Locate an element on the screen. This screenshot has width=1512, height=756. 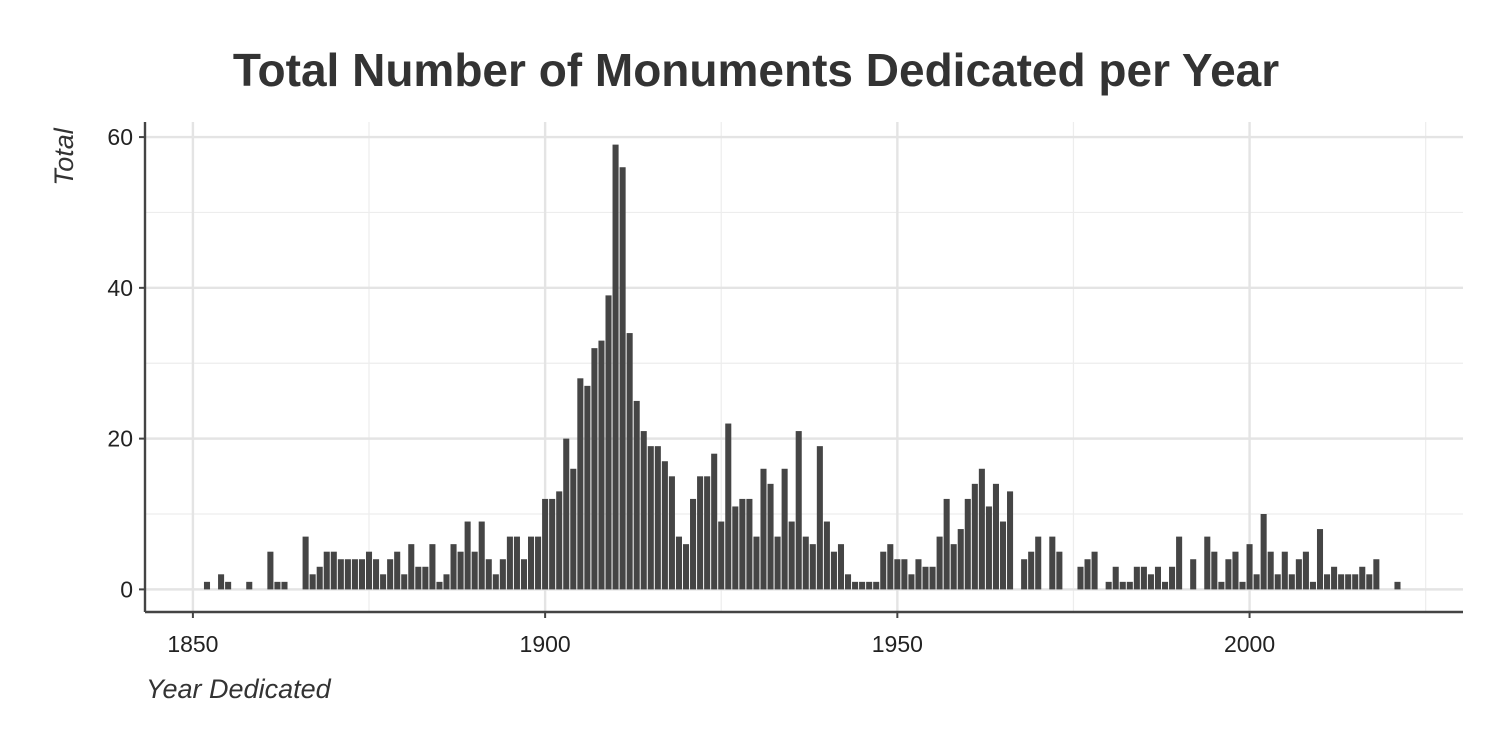
x-tick-label: 1950 is located at coordinates (897, 644).